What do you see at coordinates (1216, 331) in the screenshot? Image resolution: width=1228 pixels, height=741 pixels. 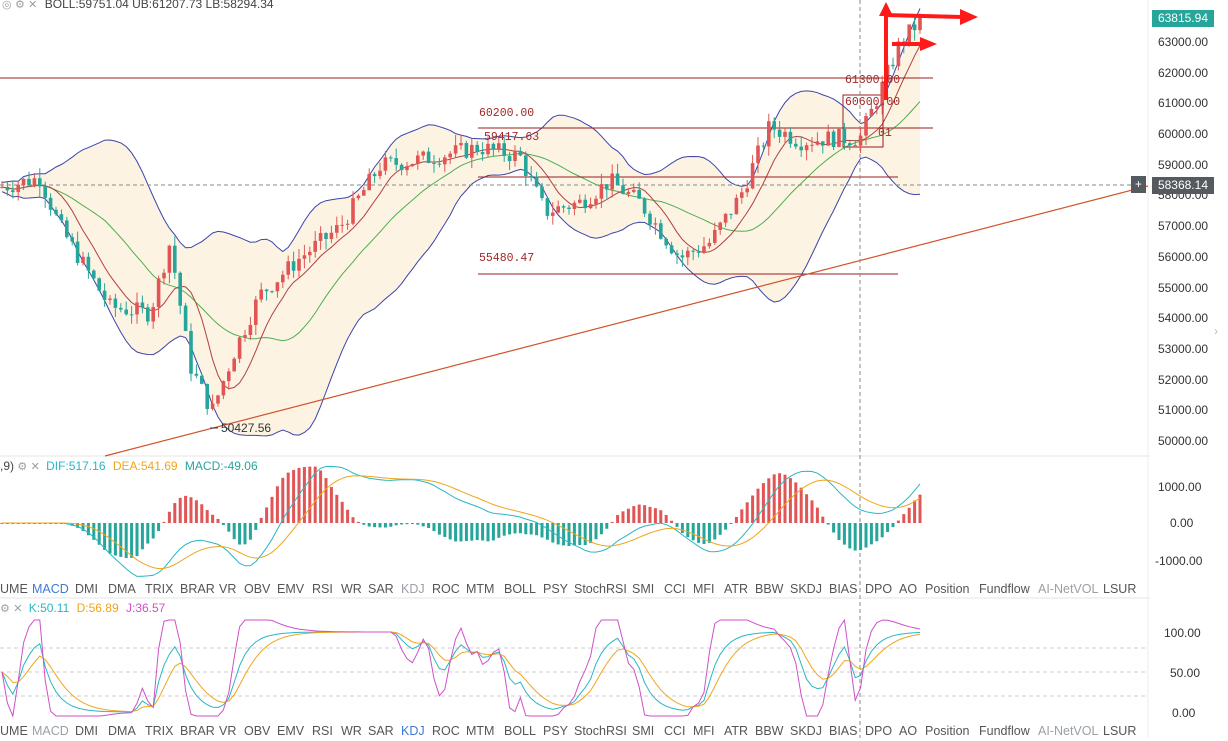 I see `collapse-panel-icon: ›` at bounding box center [1216, 331].